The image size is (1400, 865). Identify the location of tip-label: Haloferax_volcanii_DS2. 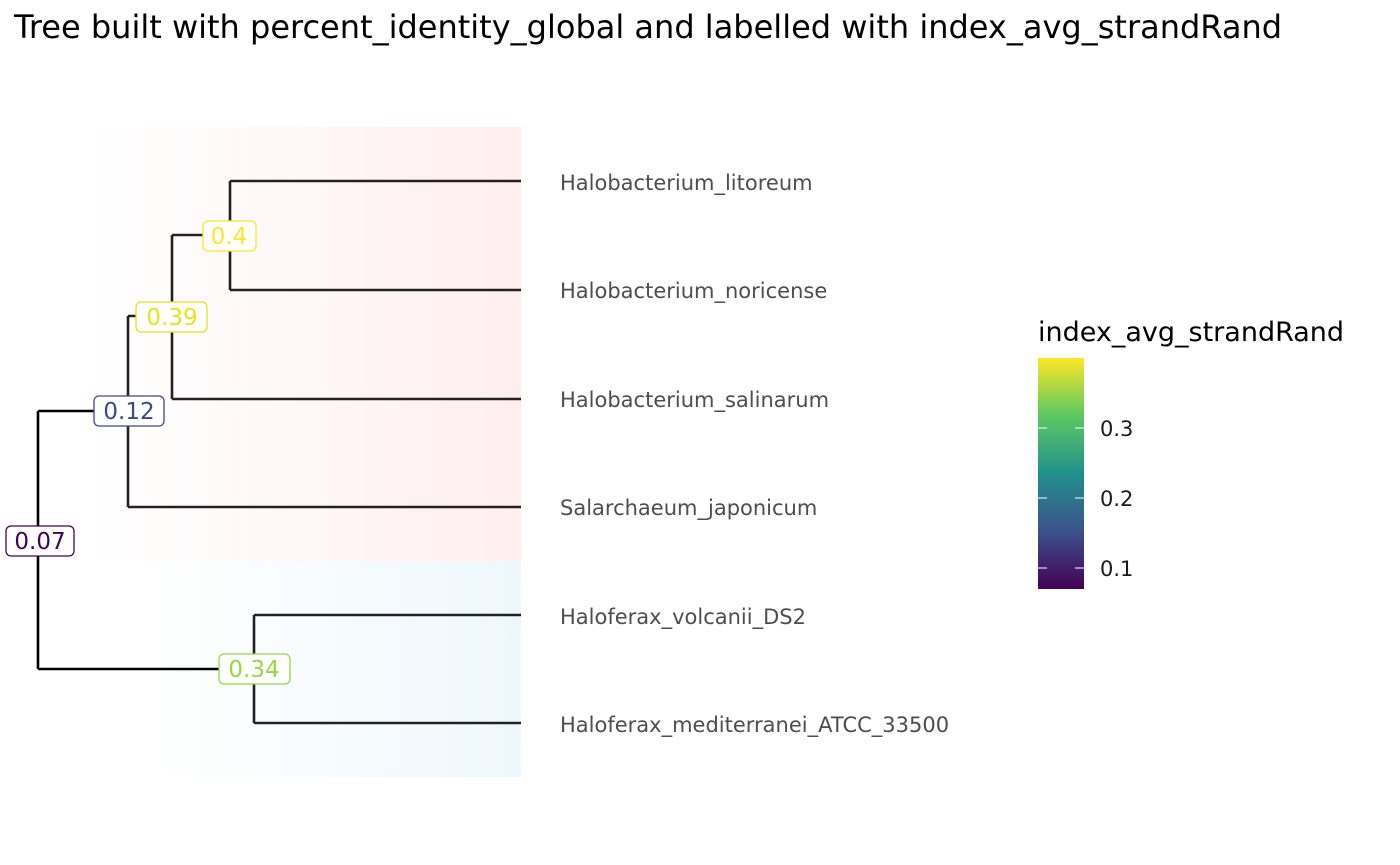
(683, 617).